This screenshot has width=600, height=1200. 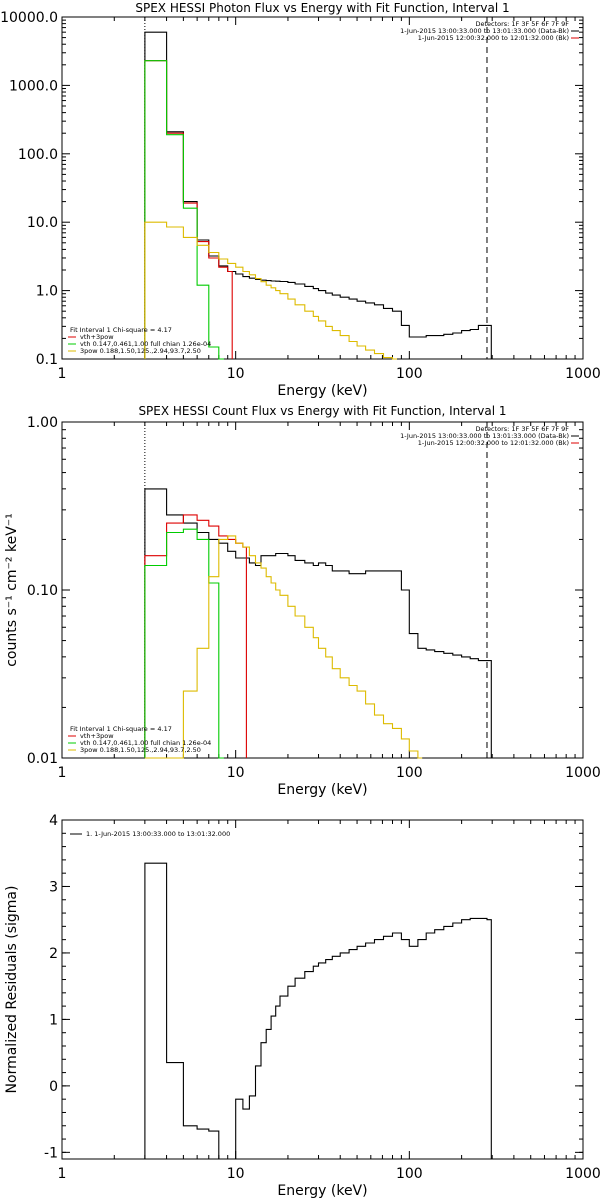 What do you see at coordinates (51, 1153) in the screenshot?
I see `y-tick-label: -1` at bounding box center [51, 1153].